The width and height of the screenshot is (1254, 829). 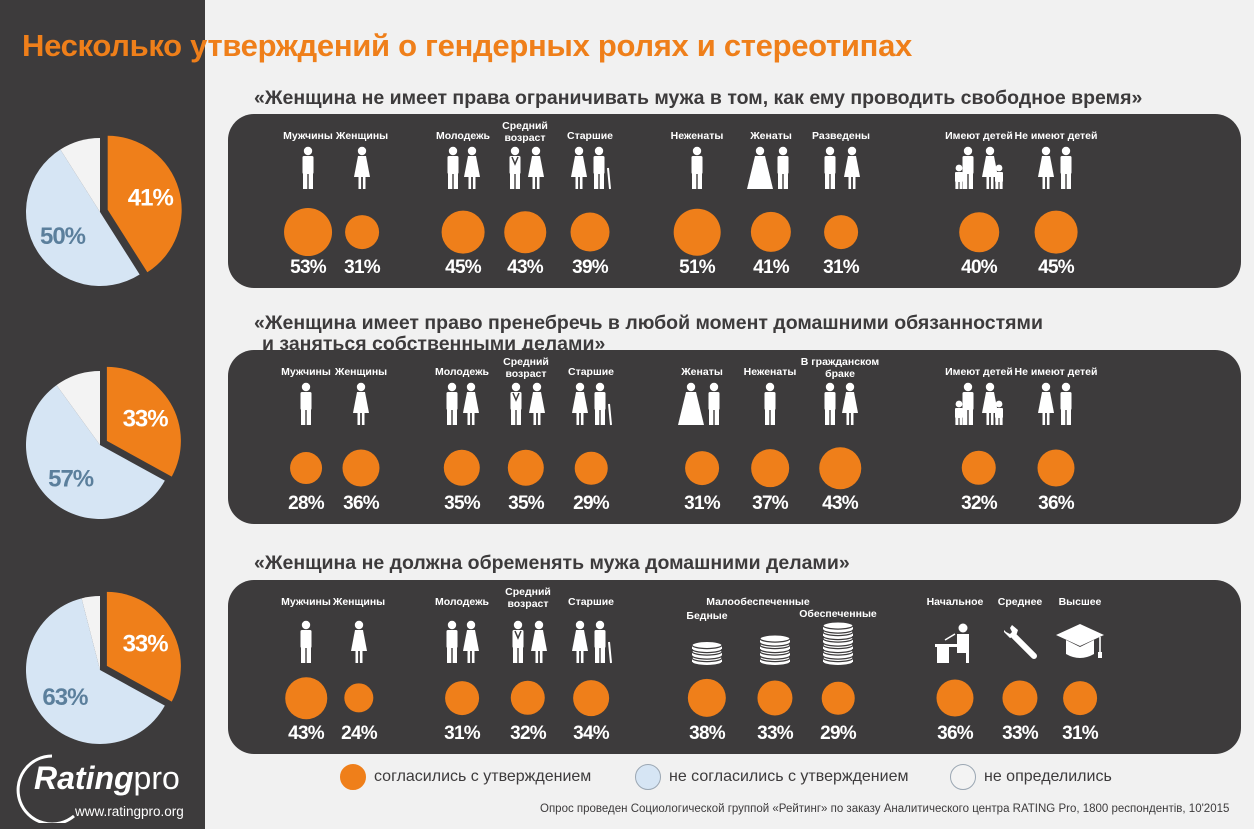 I want to click on pie-chart-3: 33% 63%, so click(x=100, y=670).